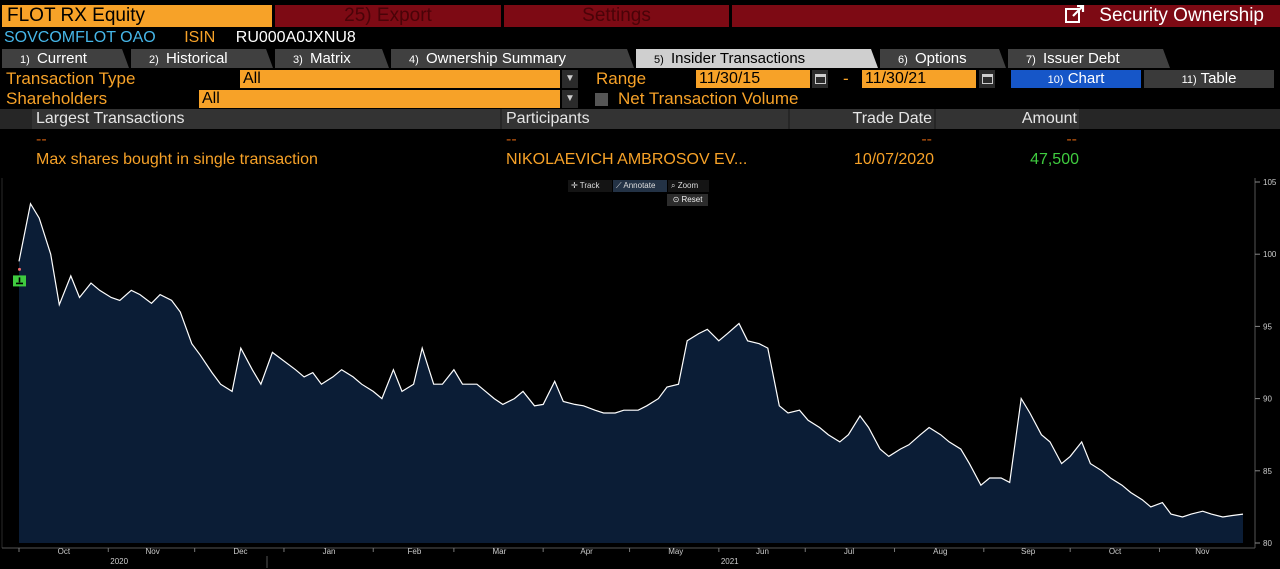  Describe the element at coordinates (1007, 119) in the screenshot. I see `column-header-amount: Amount` at that location.